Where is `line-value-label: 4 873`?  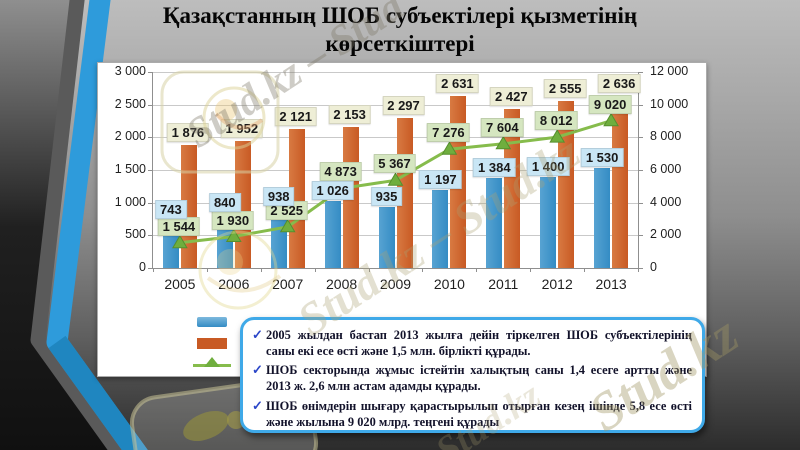 line-value-label: 4 873 is located at coordinates (340, 172).